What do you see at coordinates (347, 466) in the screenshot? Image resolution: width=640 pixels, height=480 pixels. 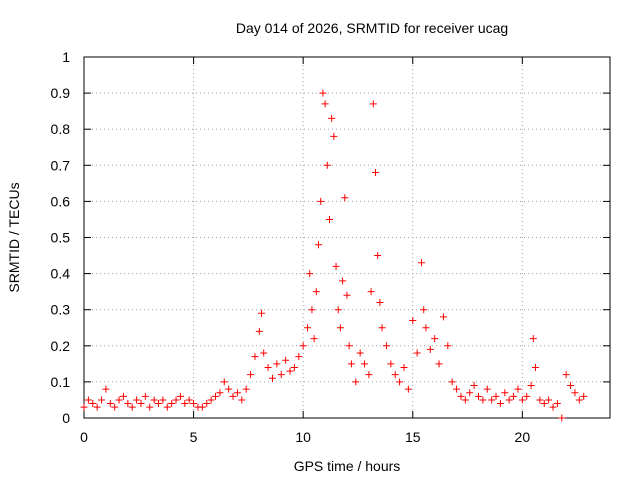 I see `x-axis-title: GPS time / hours` at bounding box center [347, 466].